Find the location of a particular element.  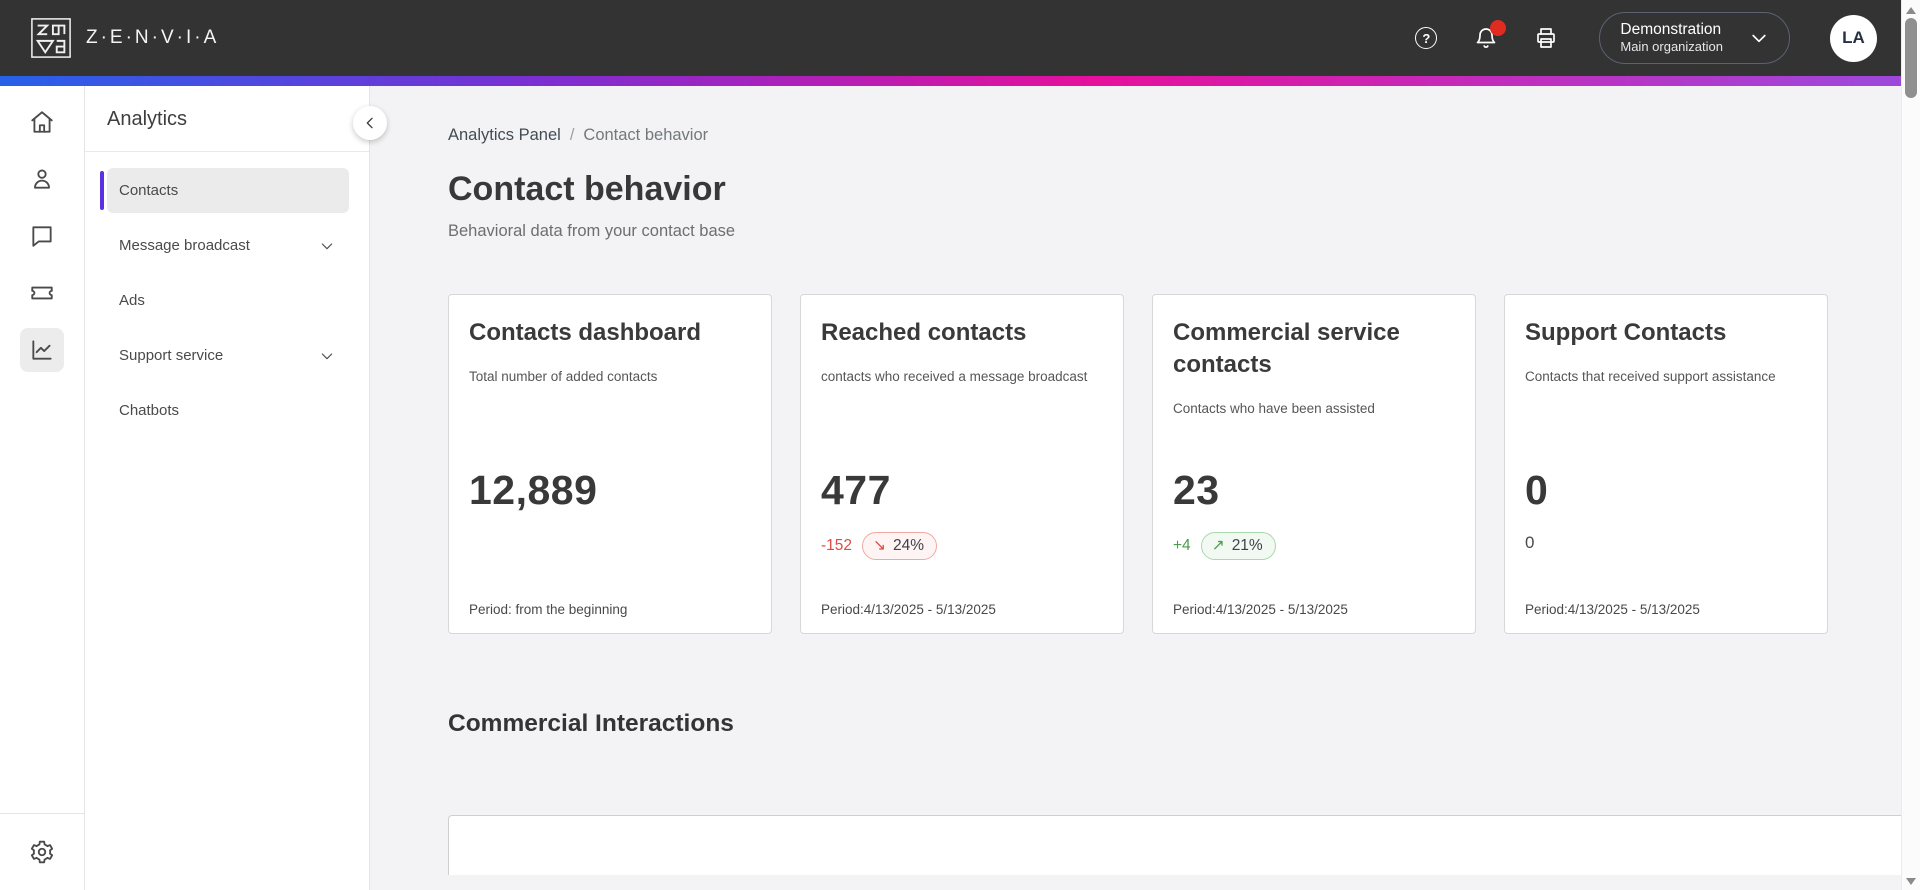

card-description: Total number of added contacts is located at coordinates (563, 376).